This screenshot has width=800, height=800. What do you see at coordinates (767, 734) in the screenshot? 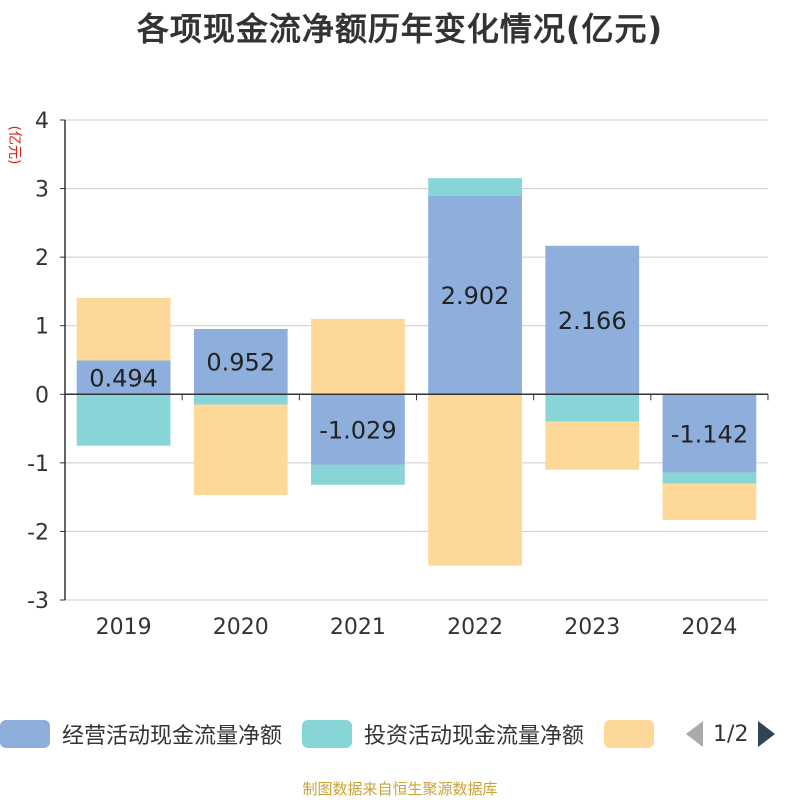
I see `pager-next-icon` at bounding box center [767, 734].